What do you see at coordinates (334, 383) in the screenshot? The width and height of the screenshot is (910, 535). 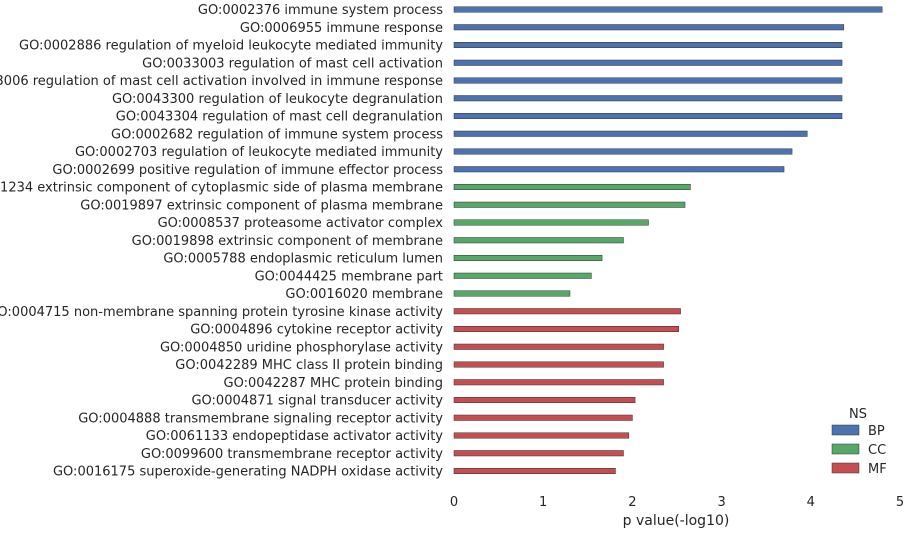 I see `category-label-22: GO:0042287 MHC protein binding` at bounding box center [334, 383].